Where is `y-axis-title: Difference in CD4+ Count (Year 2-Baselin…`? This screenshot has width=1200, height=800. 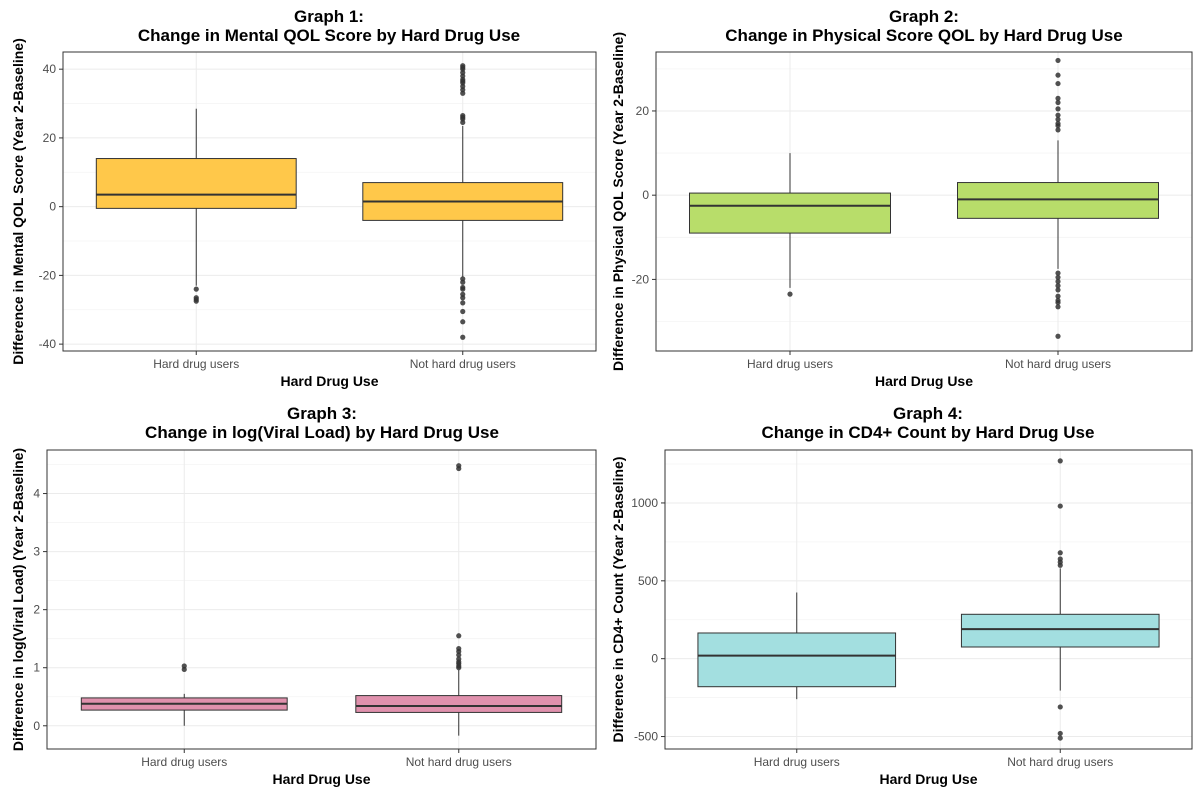
y-axis-title: Difference in CD4+ Count (Year 2-Baselin… is located at coordinates (618, 600).